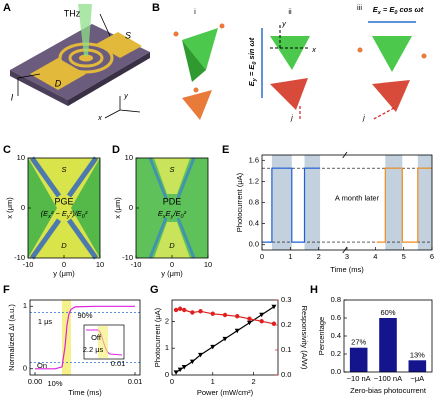  I want to click on data-line, so click(291, 205).